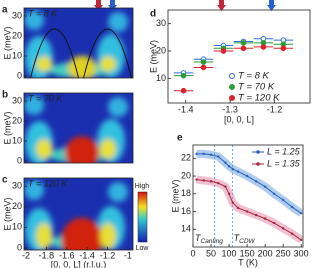 The height and width of the screenshot is (268, 332). What do you see at coordinates (142, 186) in the screenshot?
I see `colorbar-label: High` at bounding box center [142, 186].